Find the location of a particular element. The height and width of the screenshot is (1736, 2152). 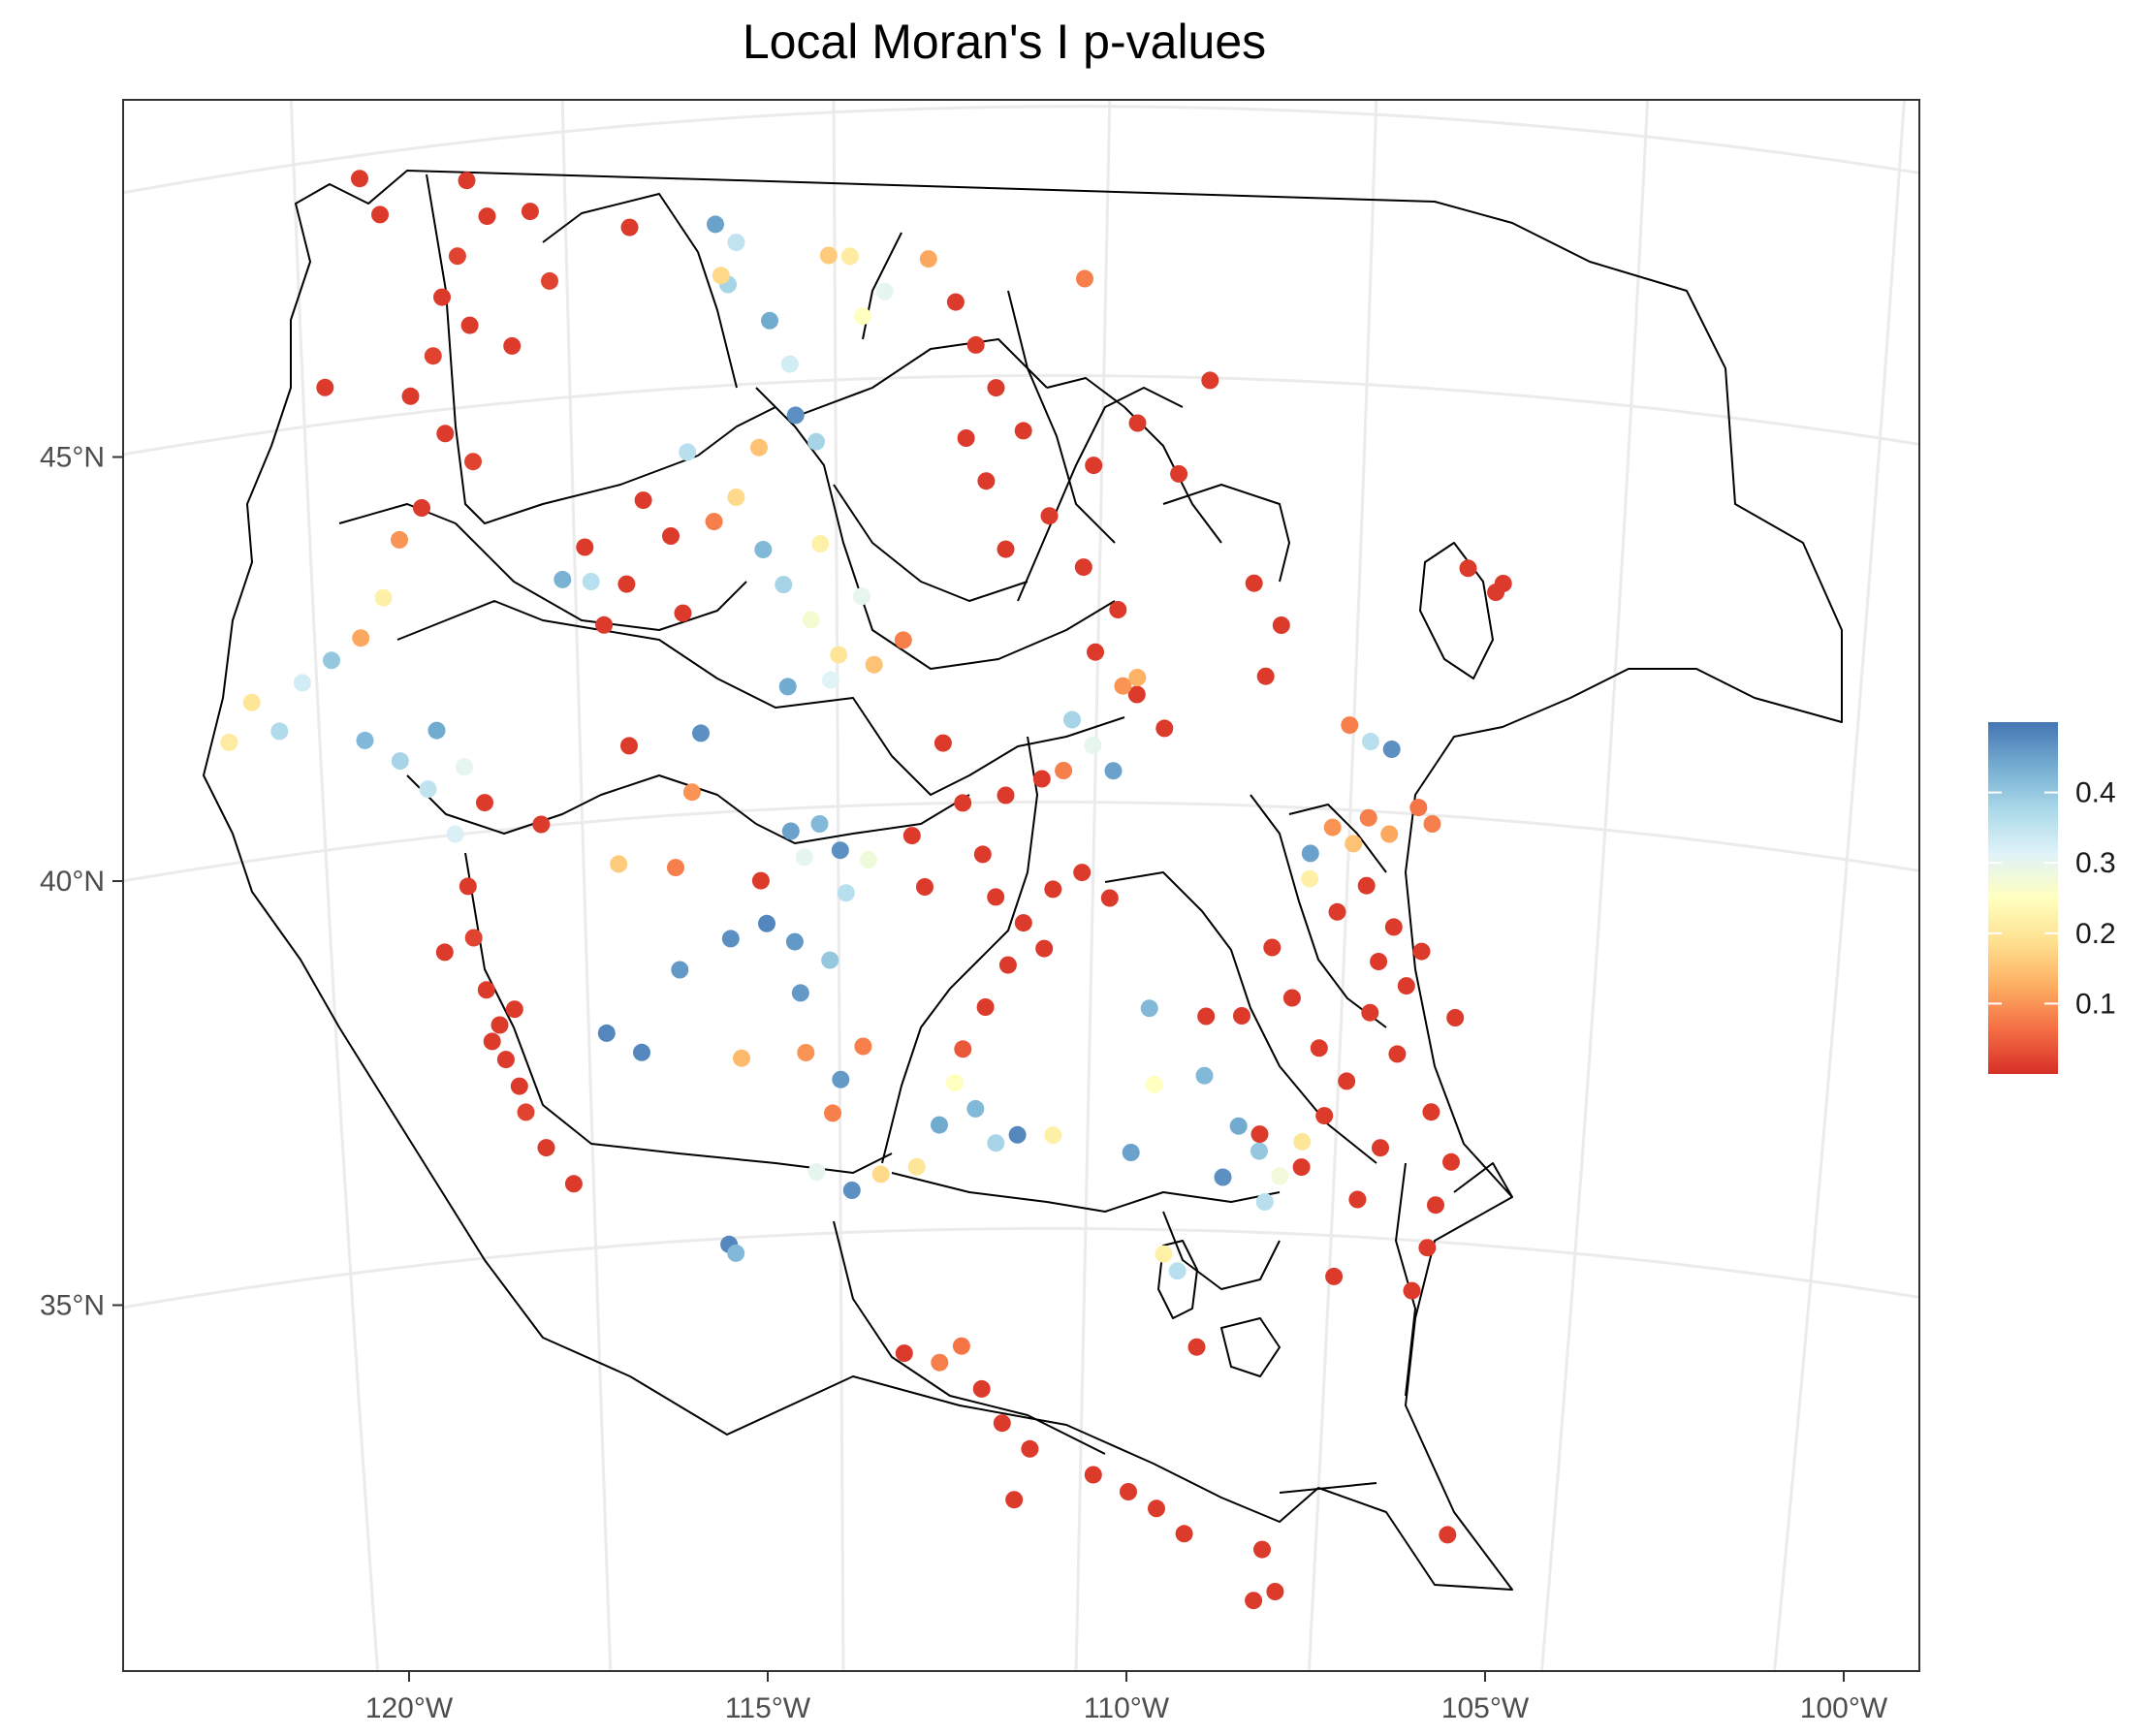

x-tick-label: 110°W is located at coordinates (1127, 1708).